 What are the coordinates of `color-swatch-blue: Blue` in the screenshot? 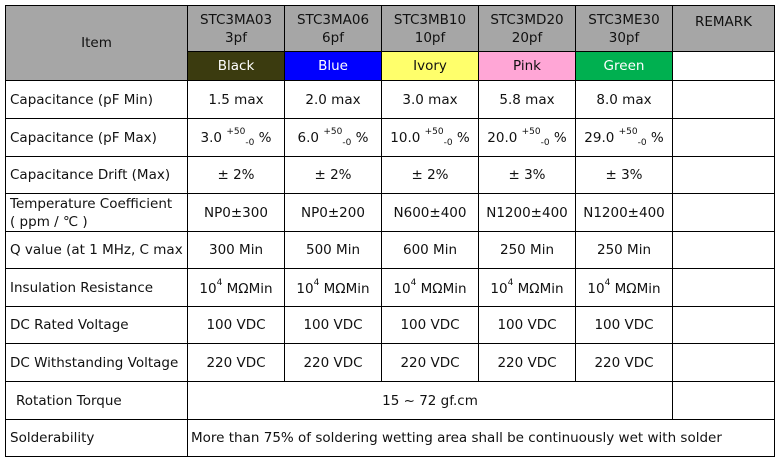 It's located at (333, 66).